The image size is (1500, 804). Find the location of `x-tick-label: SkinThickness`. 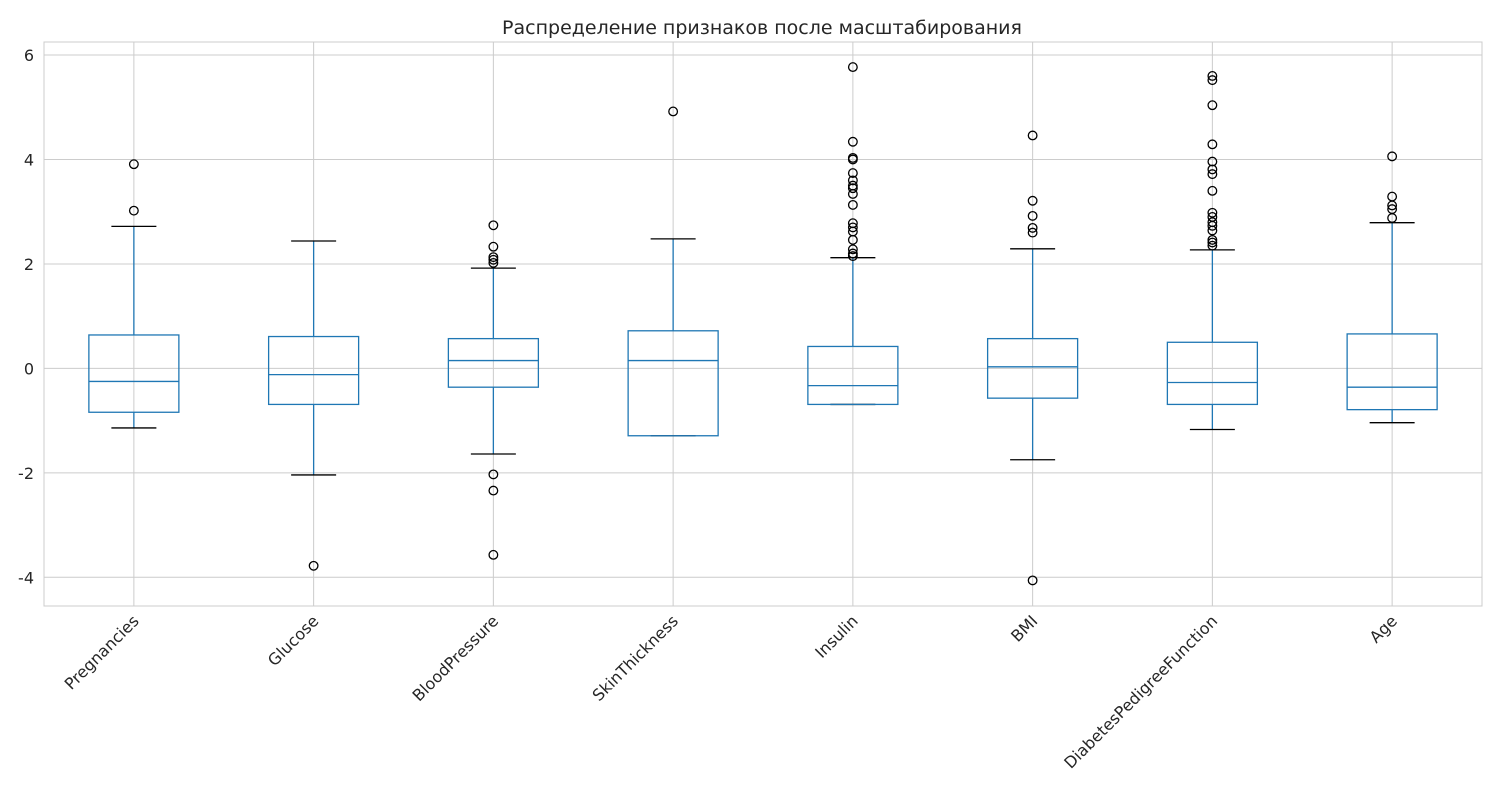

x-tick-label: SkinThickness is located at coordinates (635, 657).